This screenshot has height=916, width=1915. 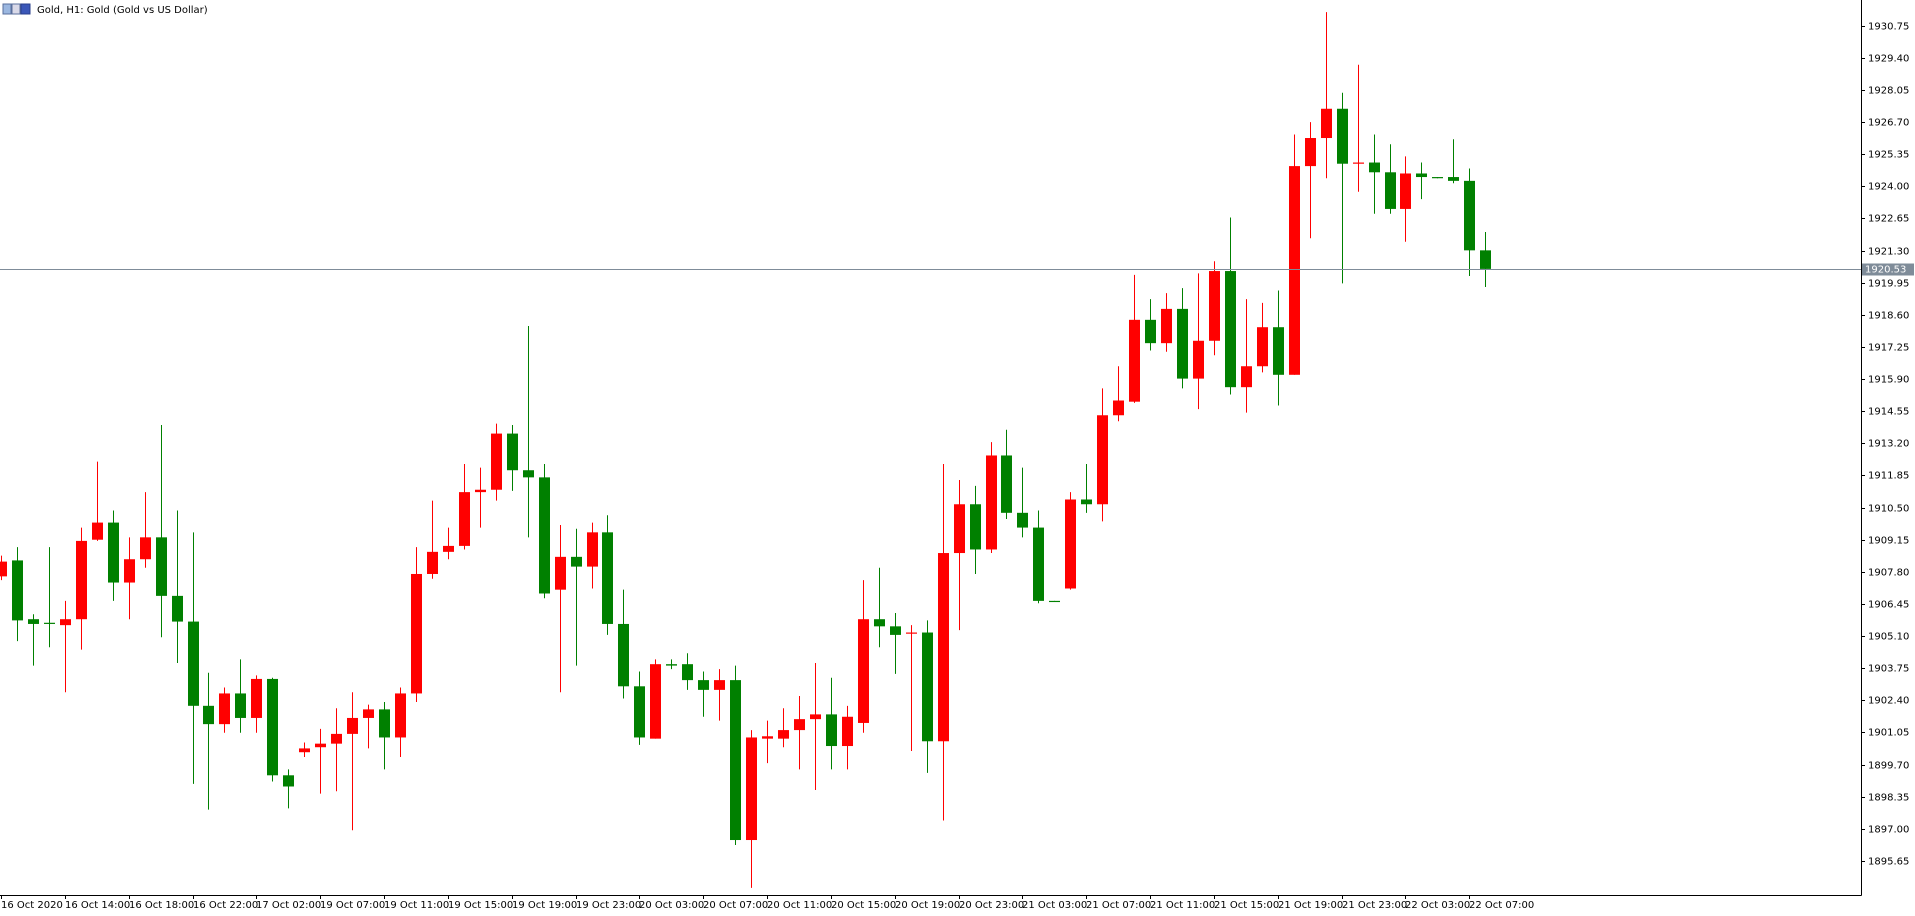 What do you see at coordinates (122, 10) in the screenshot?
I see `chart-title: Gold, H1: Gold (Gold vs US Dollar)` at bounding box center [122, 10].